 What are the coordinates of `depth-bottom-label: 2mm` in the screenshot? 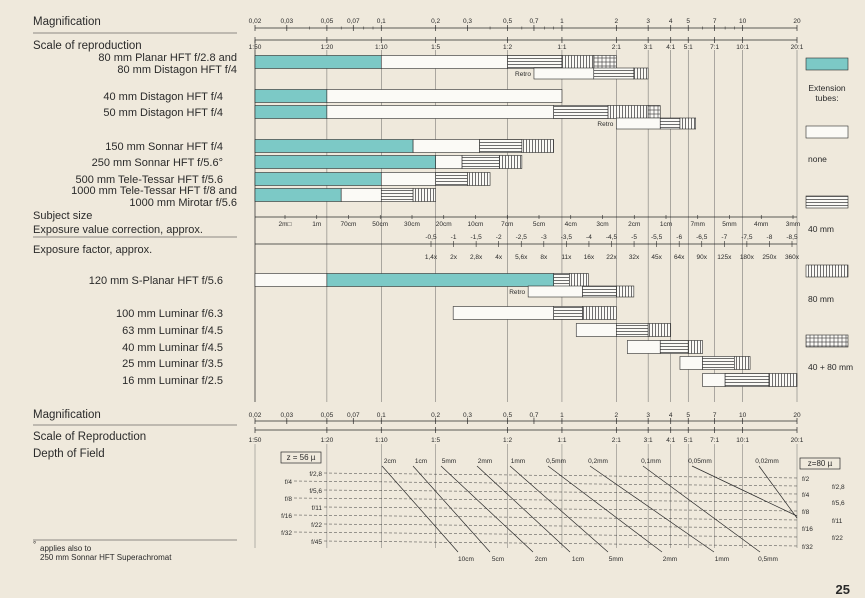 It's located at (670, 559).